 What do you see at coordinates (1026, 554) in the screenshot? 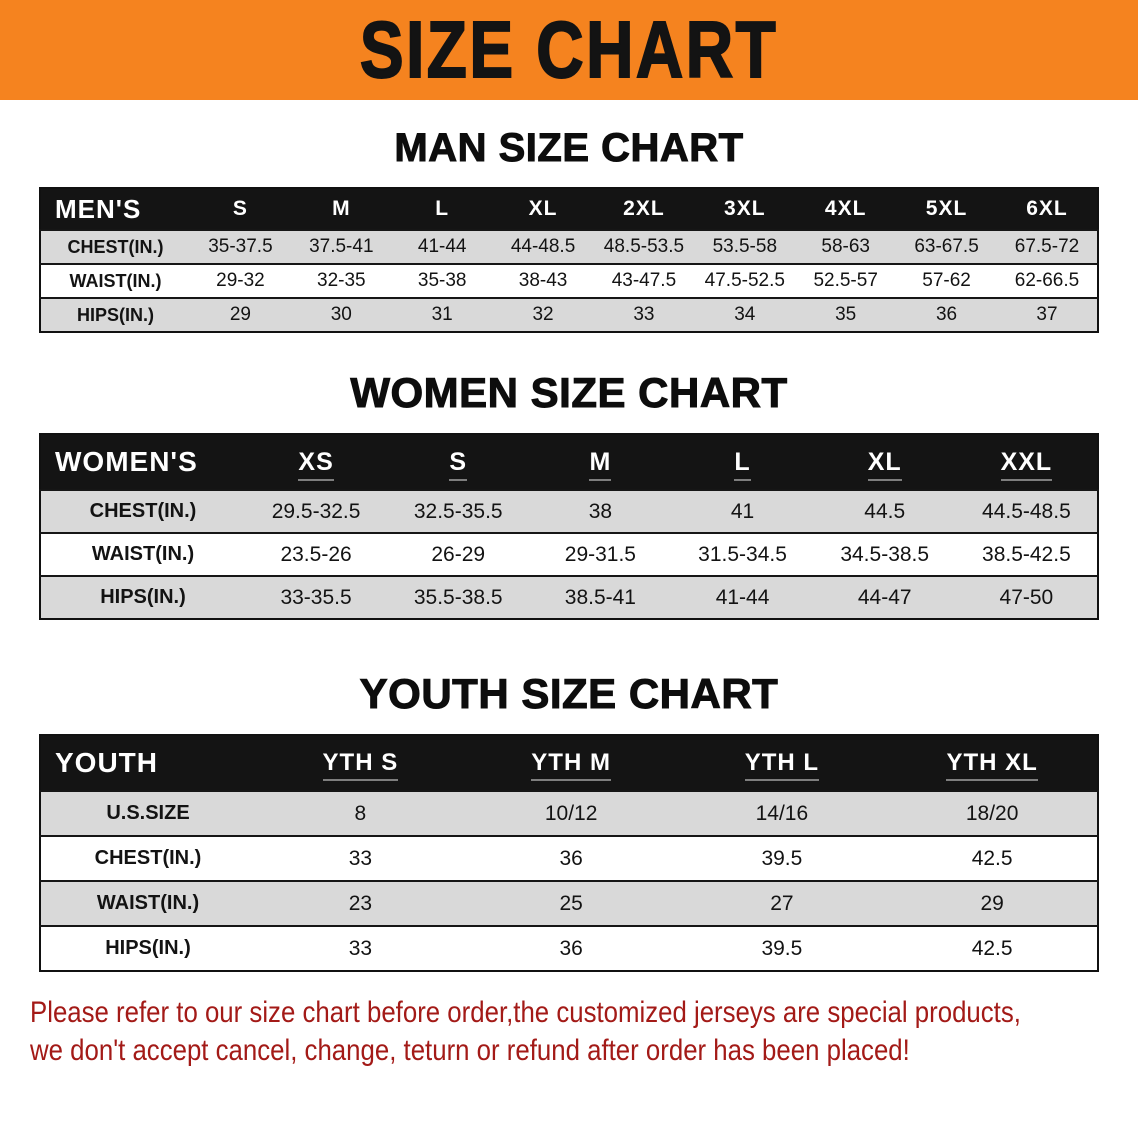
I see `value-cell: 38.5-42.5` at bounding box center [1026, 554].